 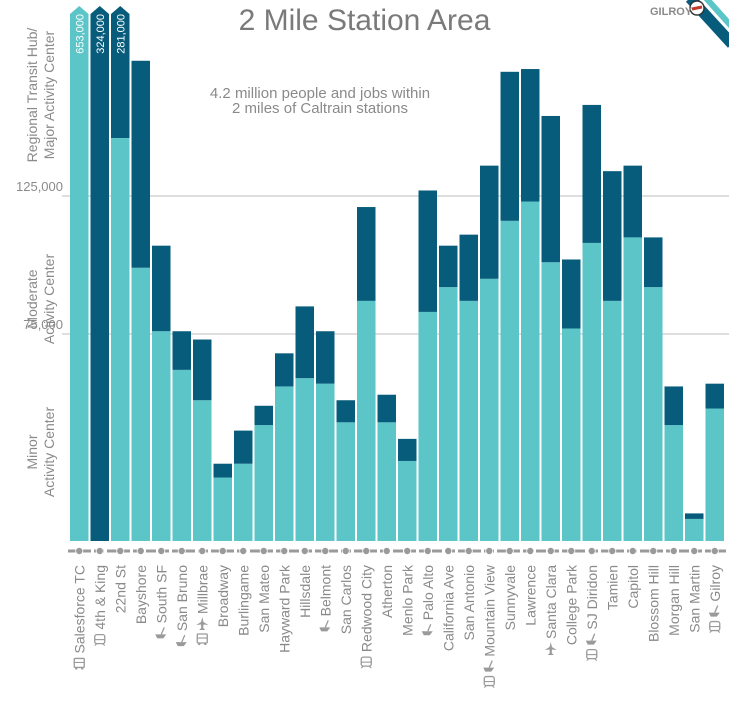 I want to click on x-tick-label: Tamien, so click(x=612, y=587).